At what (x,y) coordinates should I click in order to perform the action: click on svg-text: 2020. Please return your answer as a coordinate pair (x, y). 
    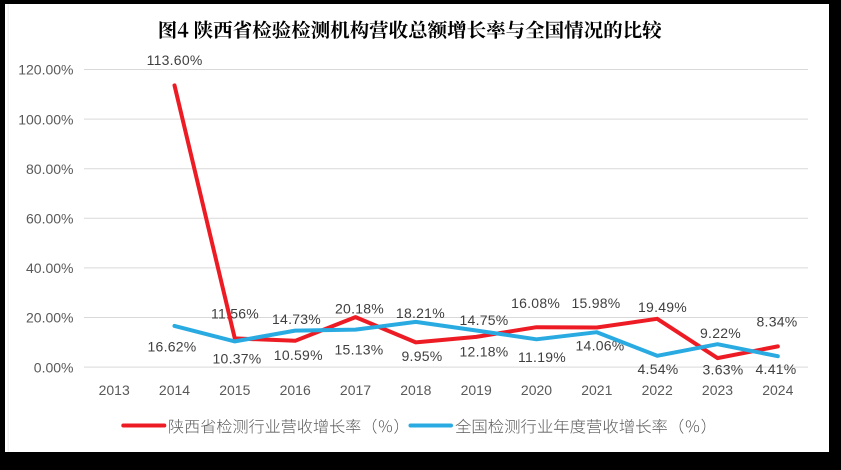
    Looking at the image, I should click on (536, 390).